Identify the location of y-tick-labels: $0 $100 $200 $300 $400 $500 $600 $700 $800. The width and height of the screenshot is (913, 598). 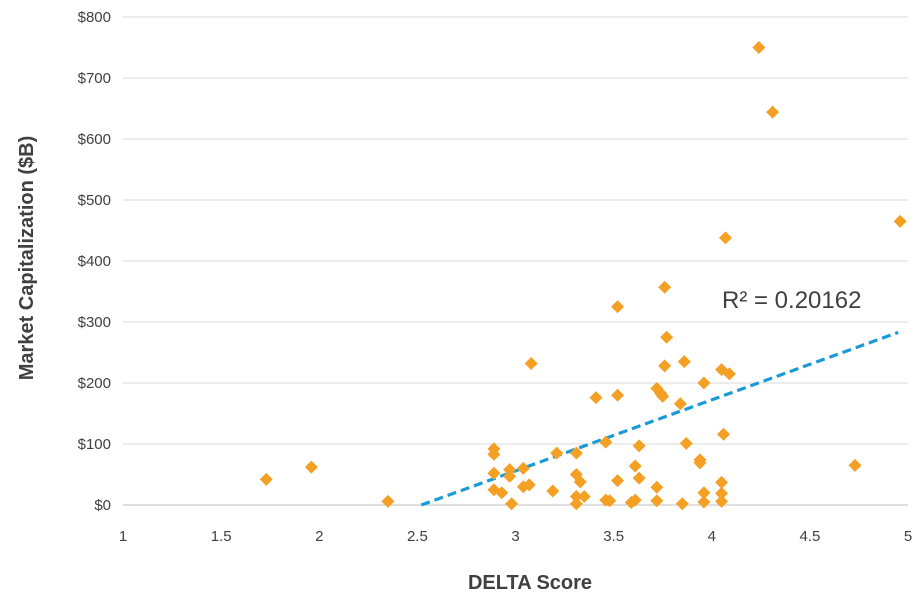
(94, 261).